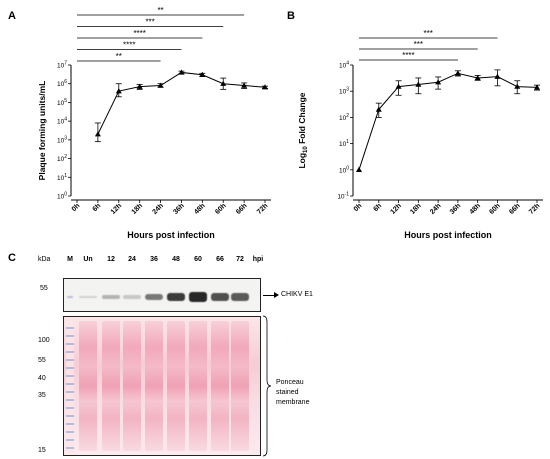 The image size is (550, 459). I want to click on panel-letter-b: B, so click(291, 16).